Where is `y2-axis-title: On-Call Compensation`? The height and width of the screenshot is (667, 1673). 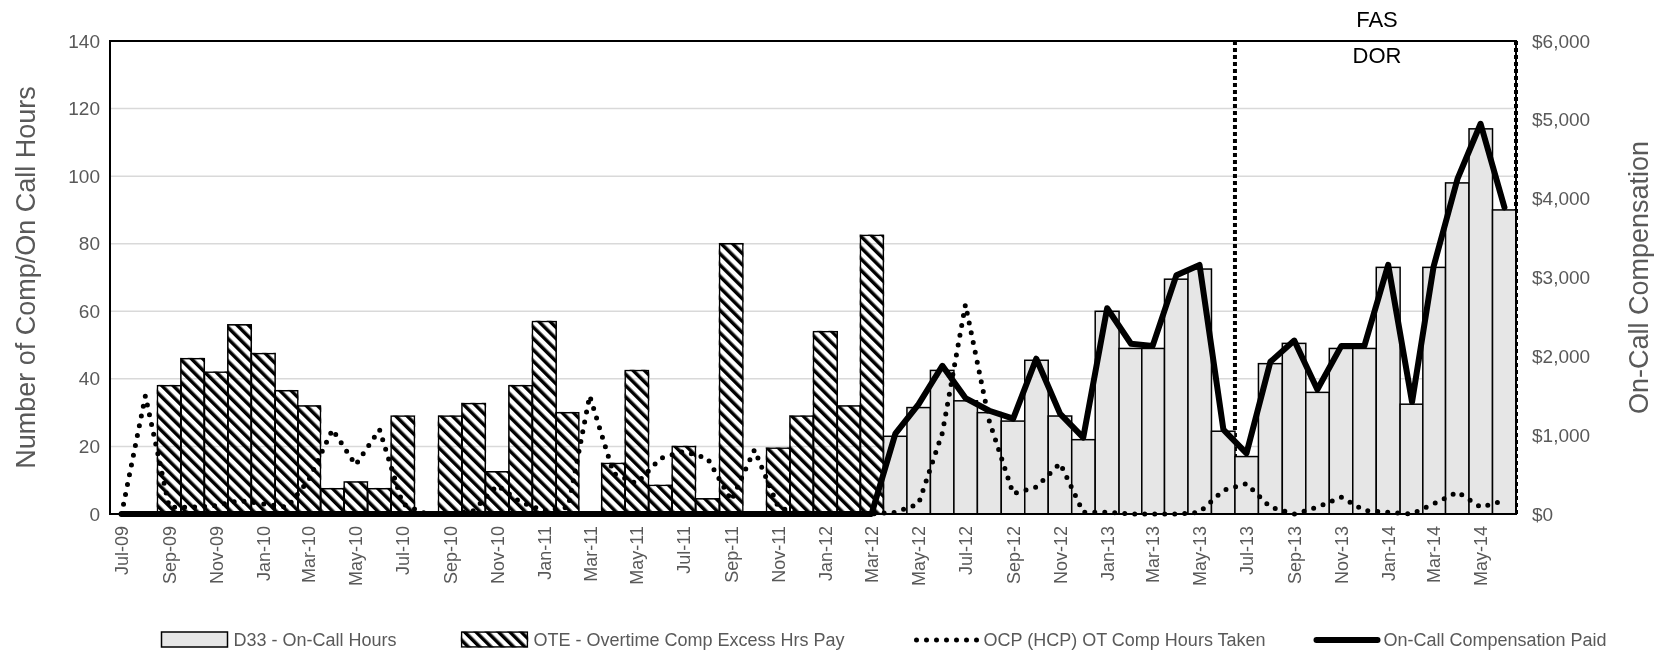 y2-axis-title: On-Call Compensation is located at coordinates (1639, 277).